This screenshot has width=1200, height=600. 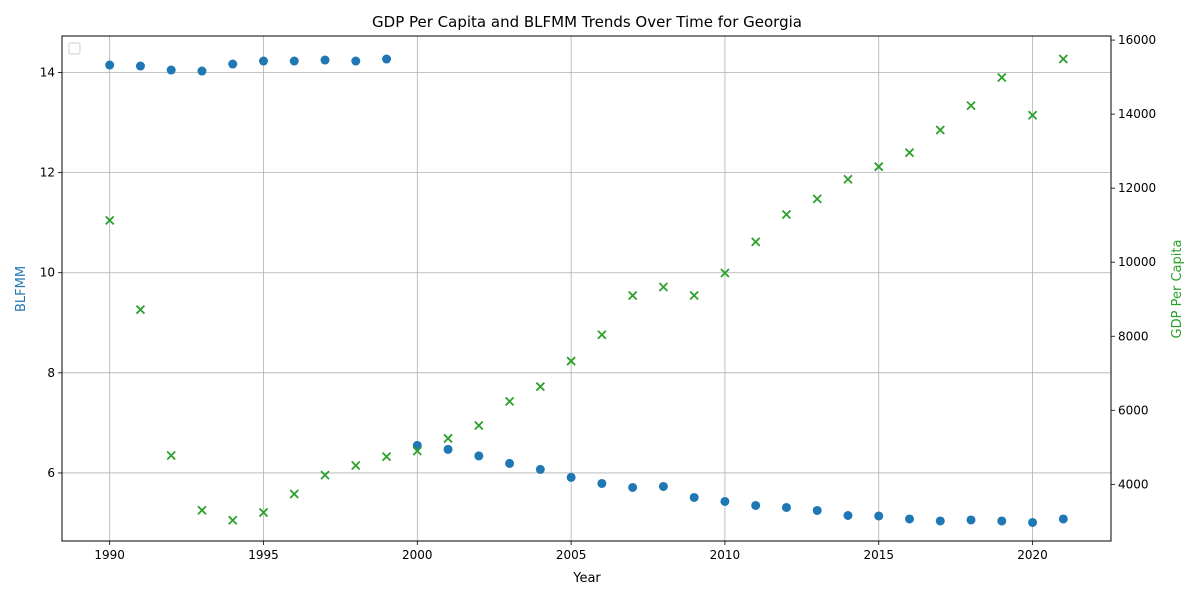 I want to click on right-y-tick-label: 12000, so click(x=1137, y=188).